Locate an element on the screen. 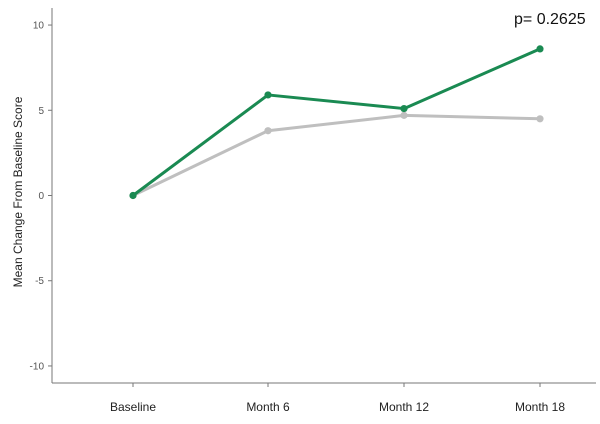  y-tick-label: 5 is located at coordinates (41, 111).